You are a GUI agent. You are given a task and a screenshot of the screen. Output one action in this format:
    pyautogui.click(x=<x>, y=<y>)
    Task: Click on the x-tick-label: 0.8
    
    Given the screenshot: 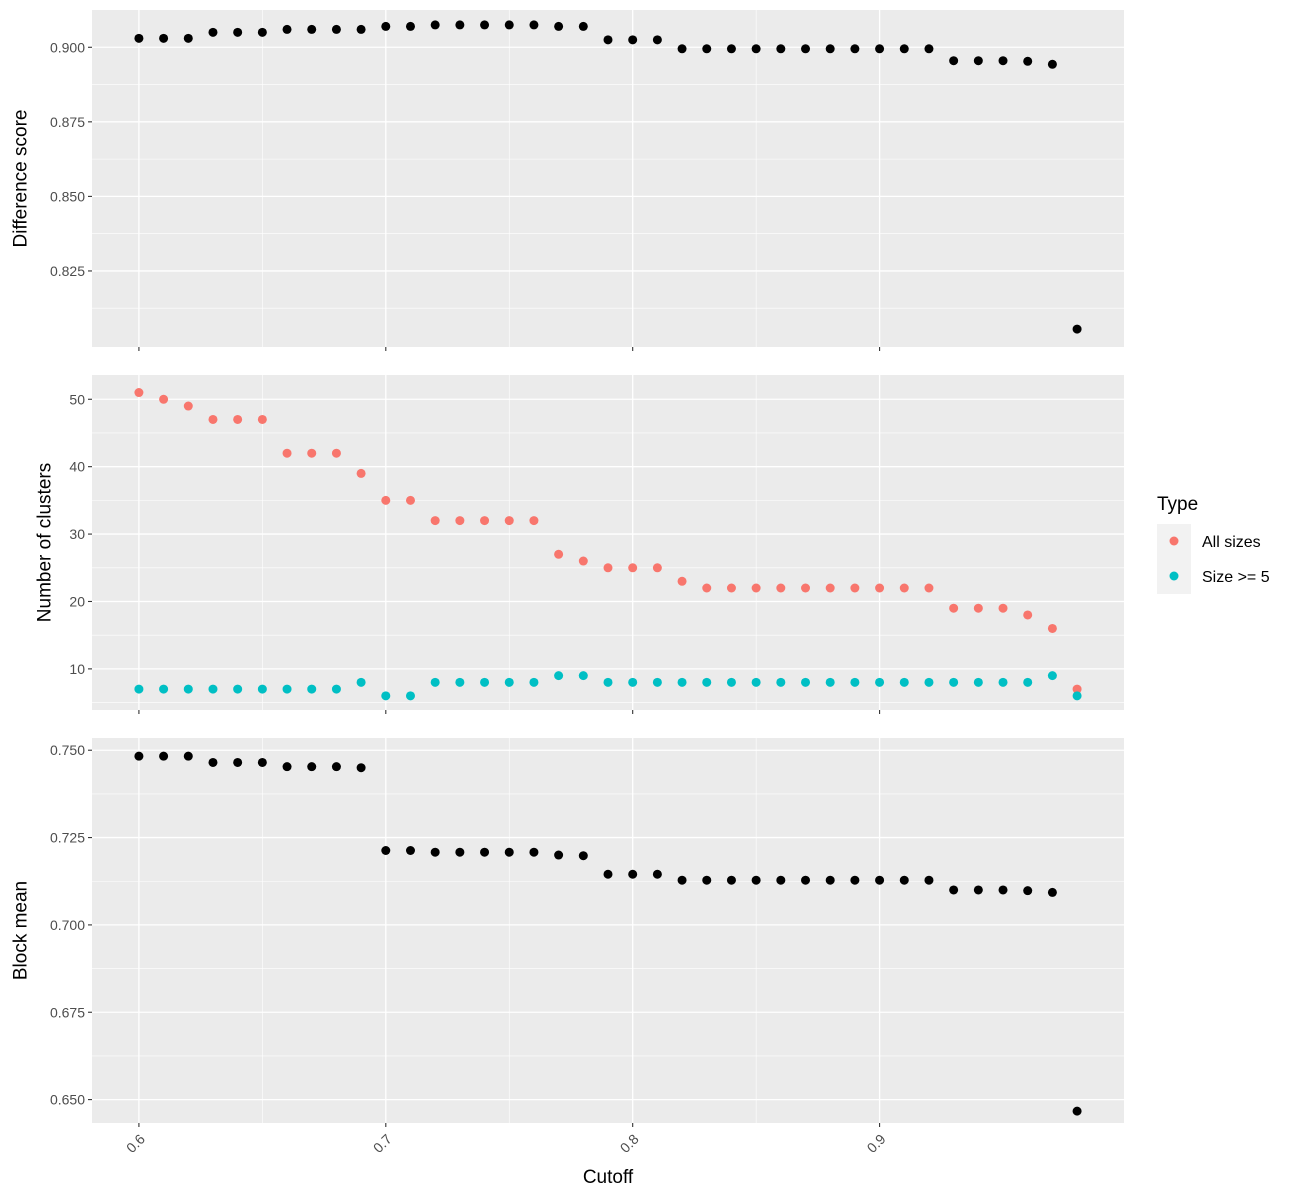 What is the action you would take?
    pyautogui.click(x=629, y=1143)
    